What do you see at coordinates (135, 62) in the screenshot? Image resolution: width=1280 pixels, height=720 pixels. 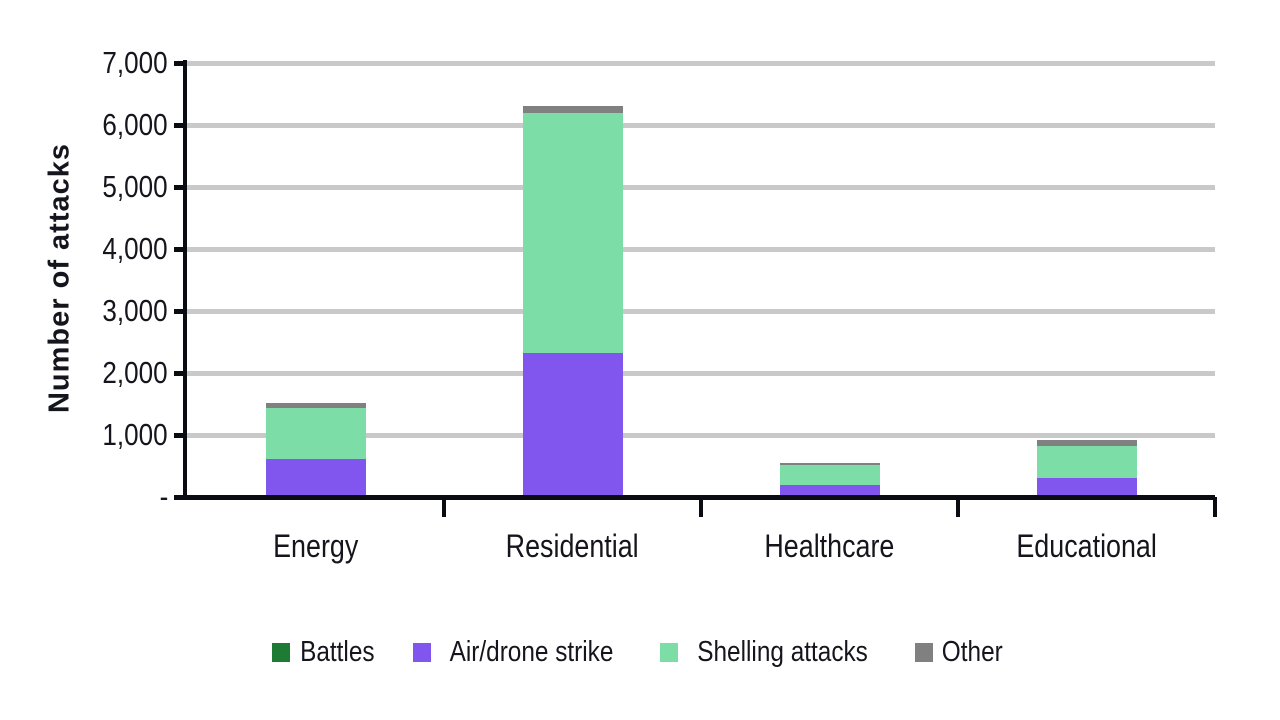 I see `y-axis-tick-label-text: 7,000` at bounding box center [135, 62].